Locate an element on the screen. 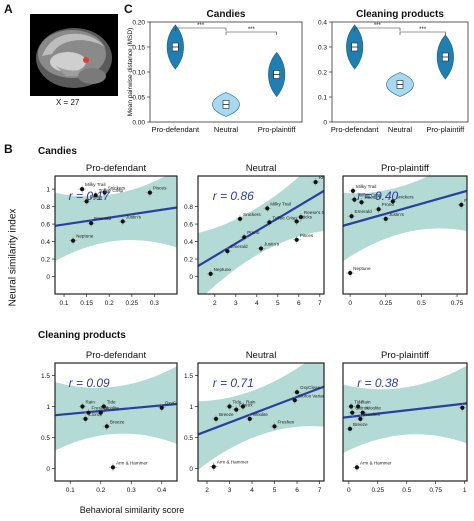 This screenshot has height=521, width=474. point-label: Reese's 5 is located at coordinates (314, 212).